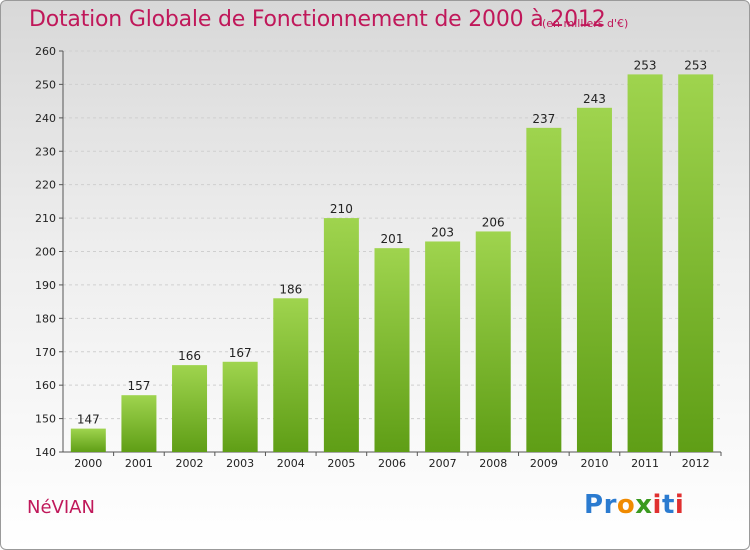  Describe the element at coordinates (442, 232) in the screenshot. I see `data-label: 203` at that location.